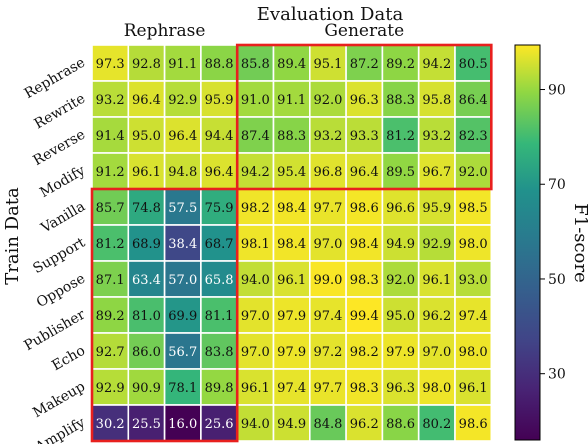  What do you see at coordinates (400, 424) in the screenshot?
I see `cell-value-label: 88.6` at bounding box center [400, 424].